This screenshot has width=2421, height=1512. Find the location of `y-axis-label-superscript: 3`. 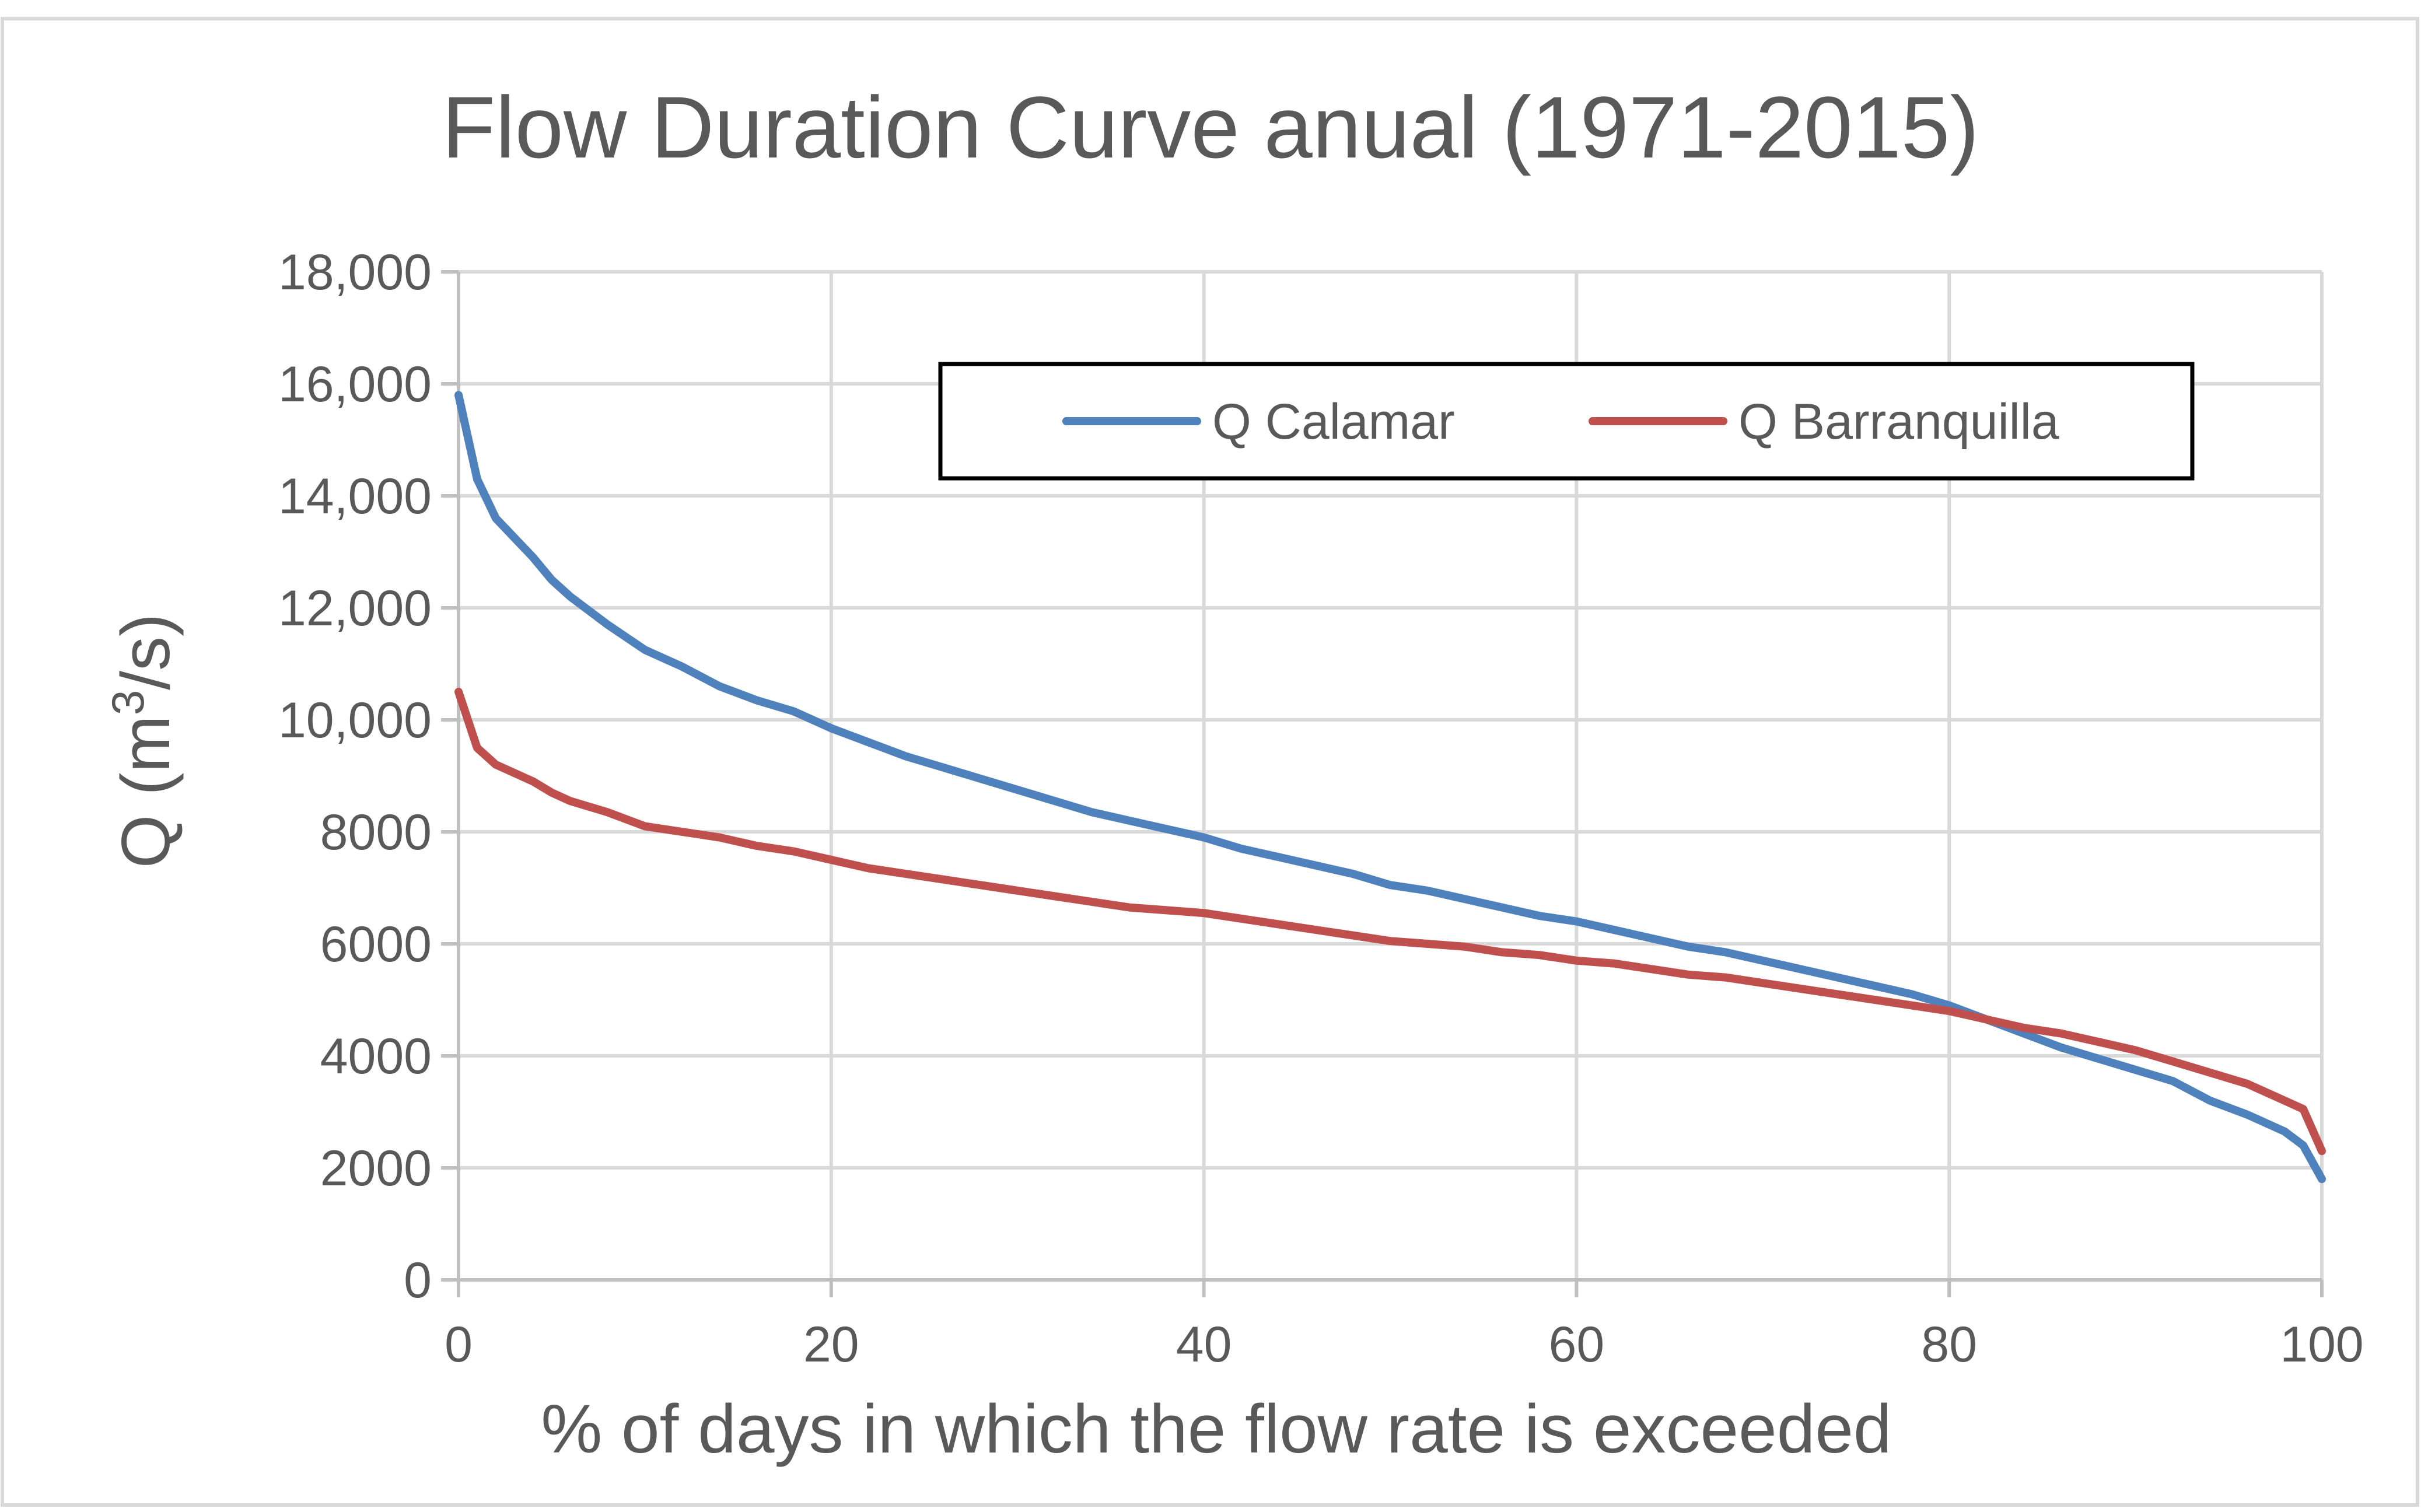

y-axis-label-superscript: 3 is located at coordinates (127, 702).